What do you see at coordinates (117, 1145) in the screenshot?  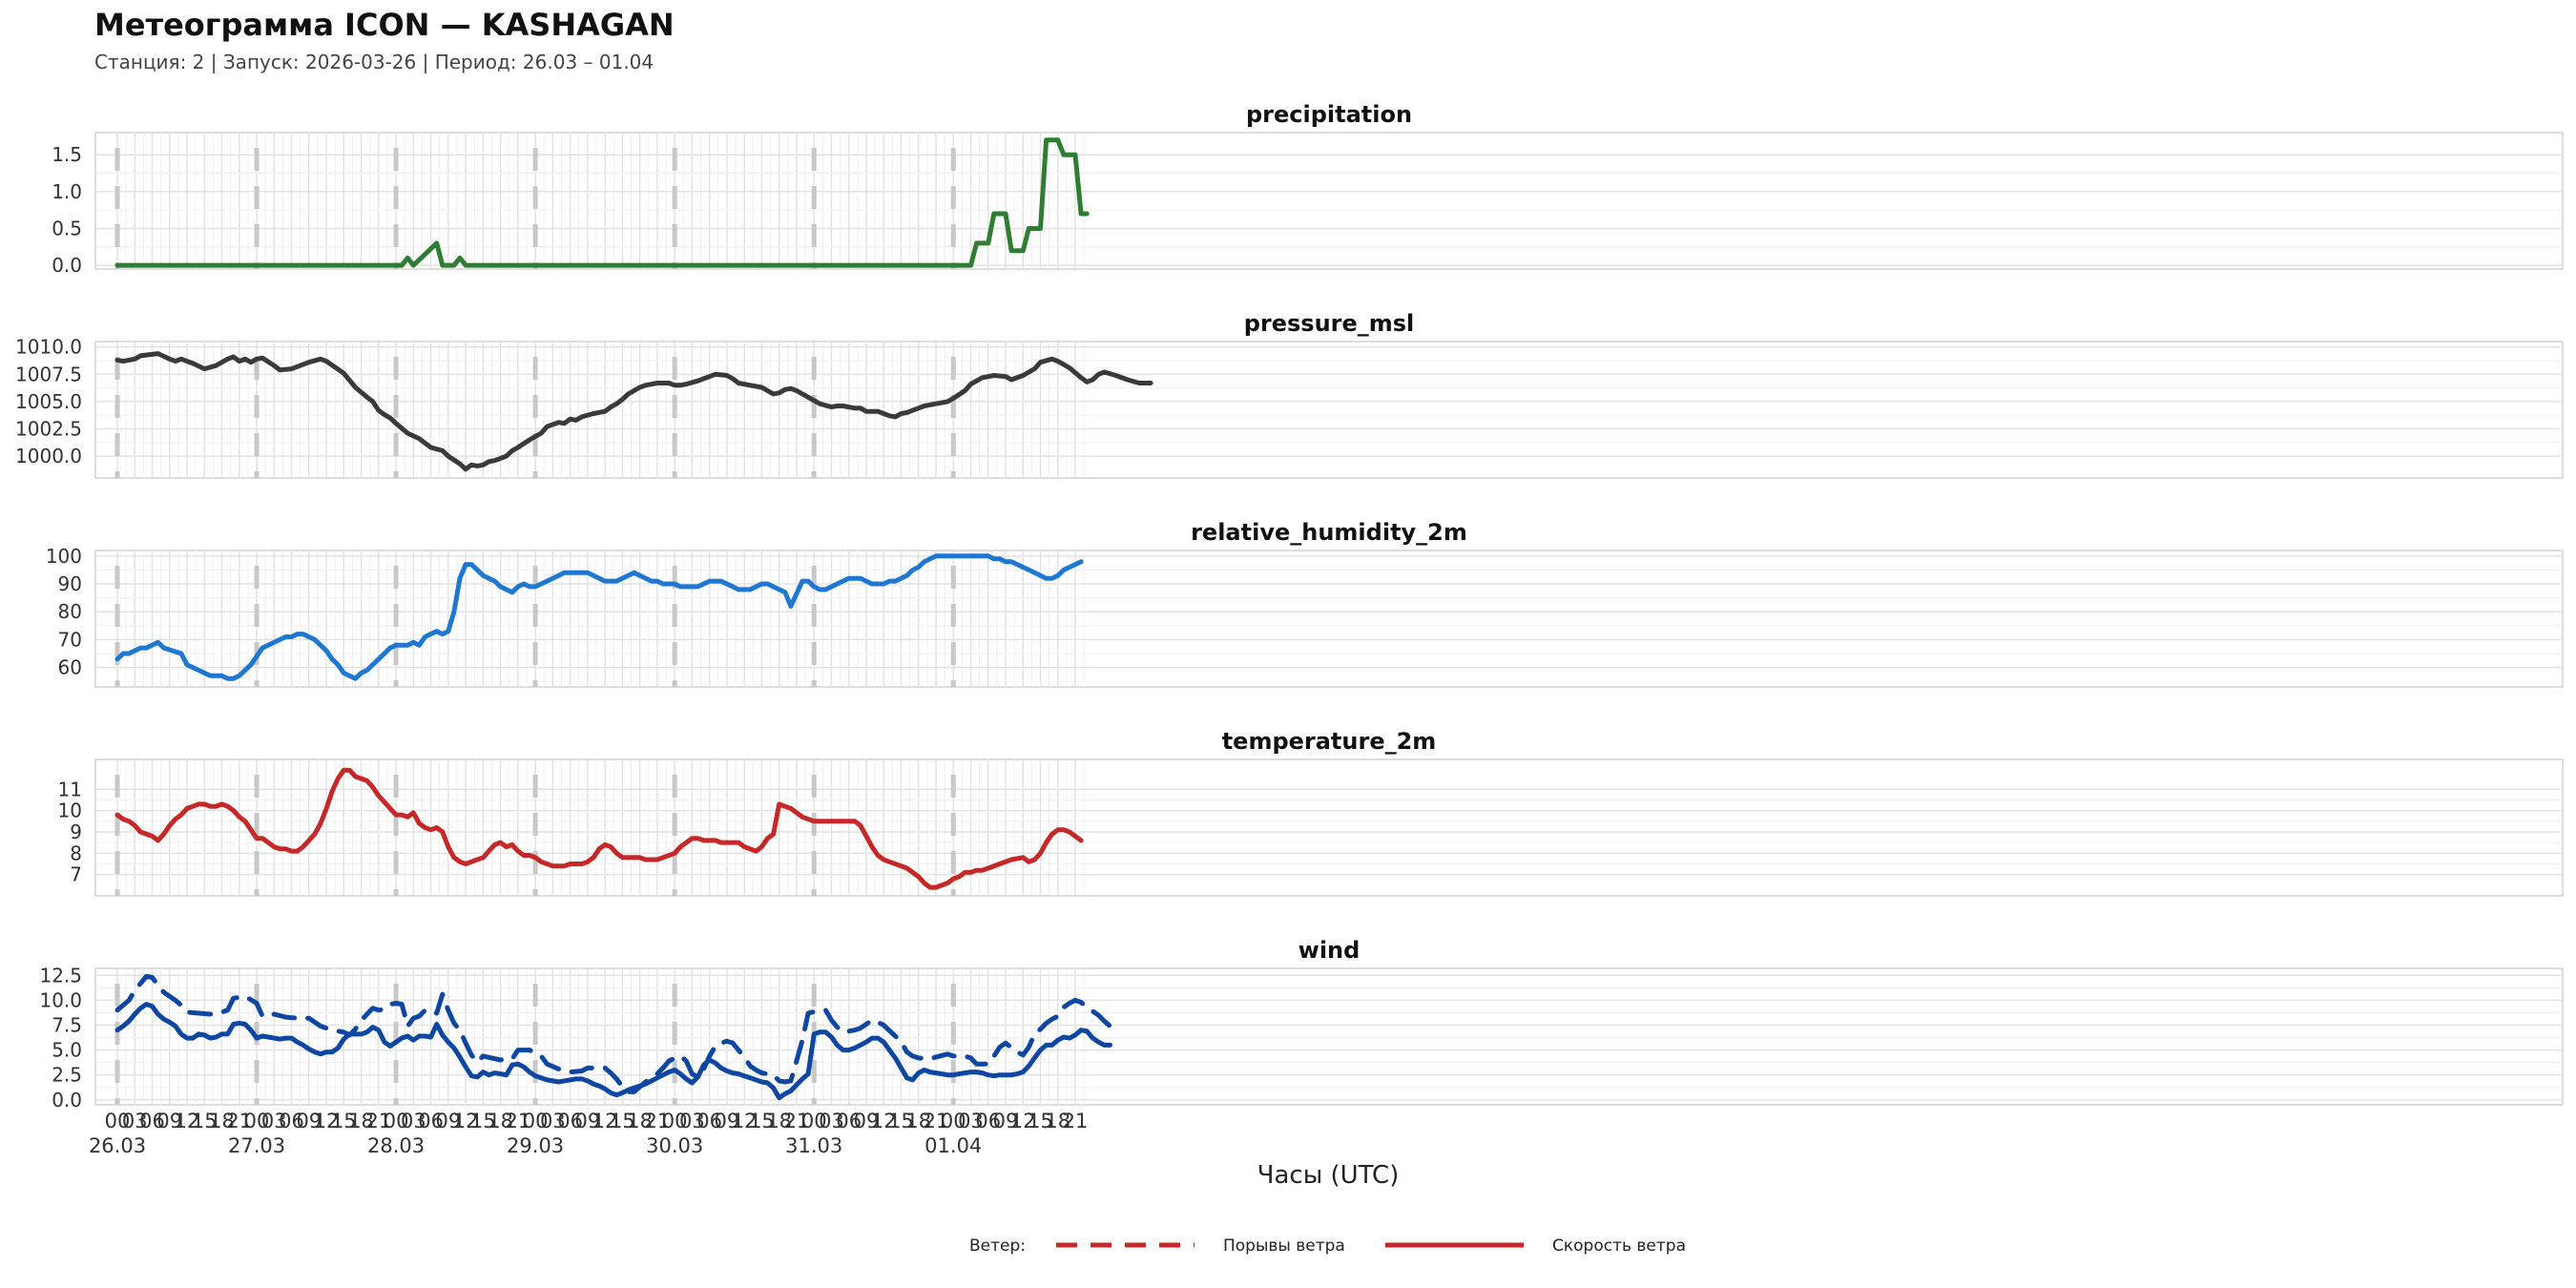 I see `x-day-label: 26.03` at bounding box center [117, 1145].